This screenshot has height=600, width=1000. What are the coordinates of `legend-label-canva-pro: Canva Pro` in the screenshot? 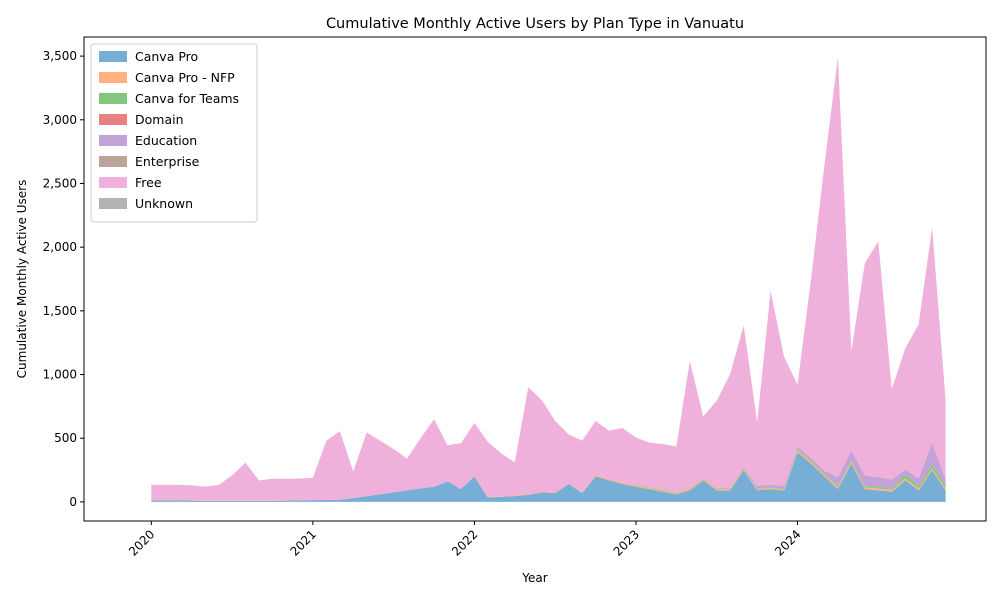 It's located at (166, 56).